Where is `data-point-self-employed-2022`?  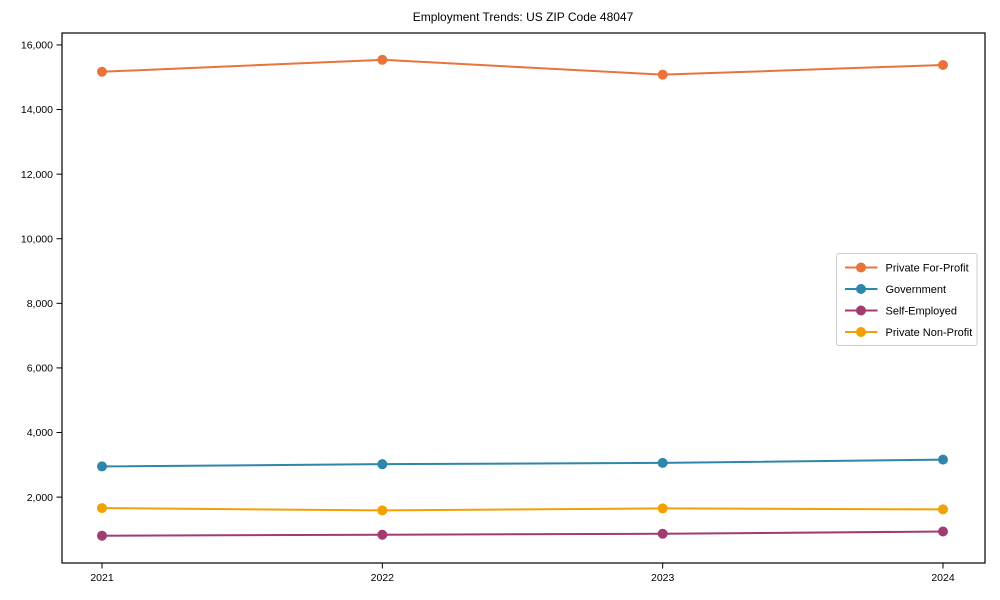 data-point-self-employed-2022 is located at coordinates (382, 534).